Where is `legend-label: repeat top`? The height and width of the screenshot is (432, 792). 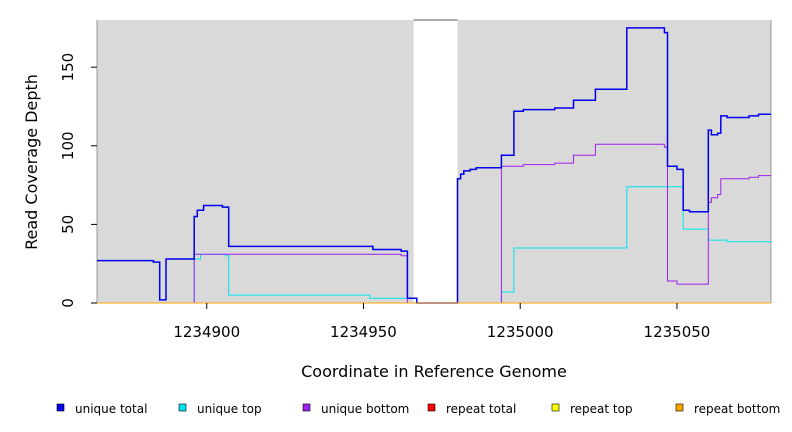
legend-label: repeat top is located at coordinates (601, 409).